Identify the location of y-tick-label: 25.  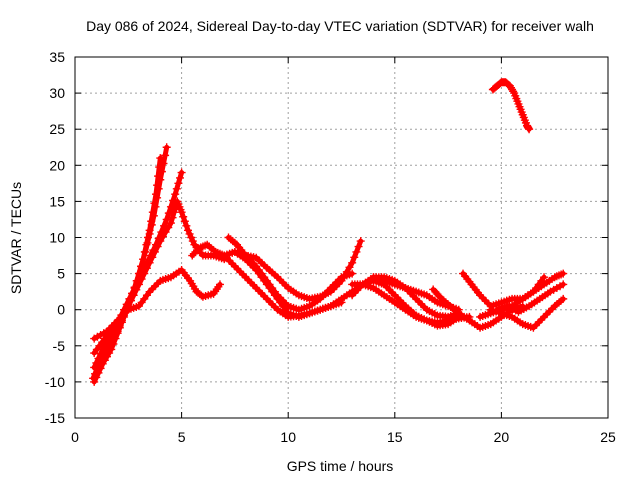
(57, 129).